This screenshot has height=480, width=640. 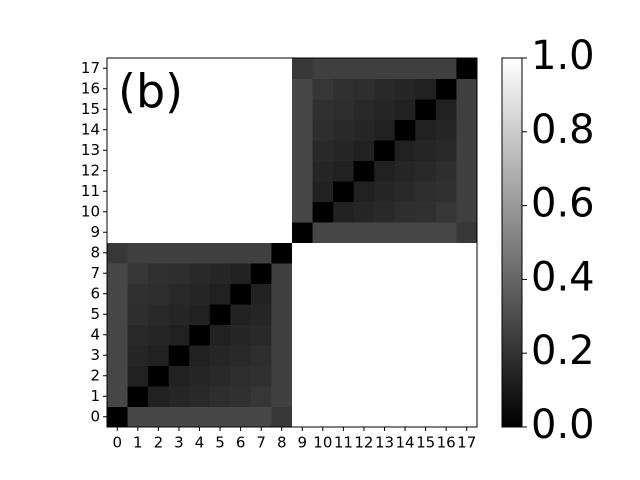 I want to click on y-tick-label: 10, so click(x=90, y=211).